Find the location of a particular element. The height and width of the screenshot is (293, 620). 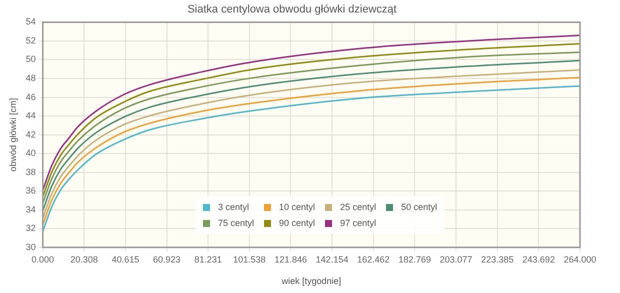

y-tick-label: 46 is located at coordinates (31, 97).